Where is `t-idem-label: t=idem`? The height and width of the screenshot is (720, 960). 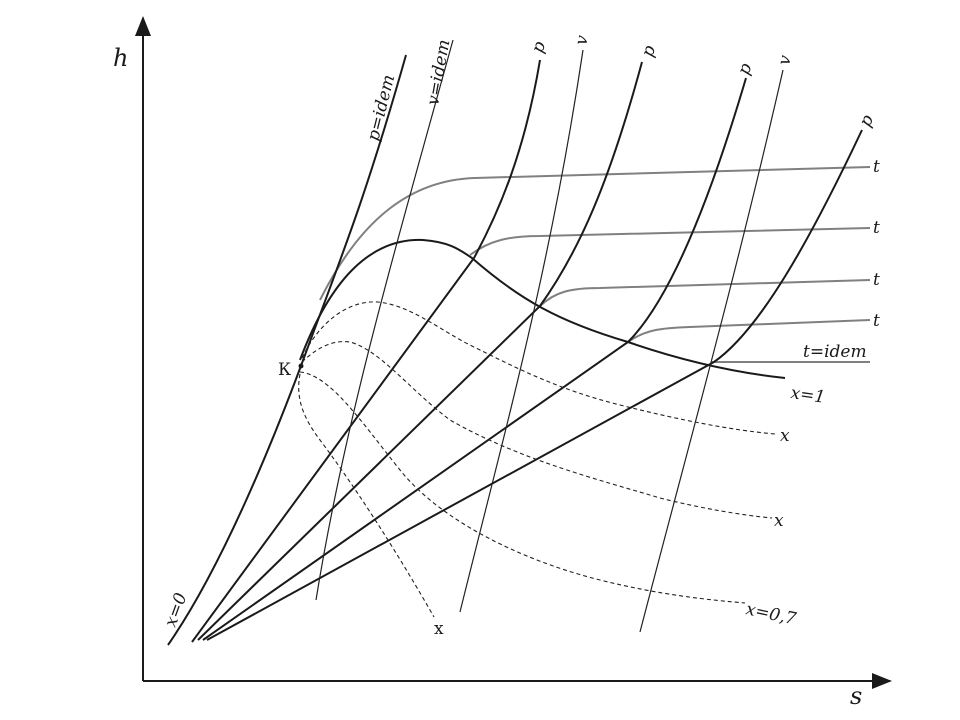
t-idem-label: t=idem is located at coordinates (835, 352).